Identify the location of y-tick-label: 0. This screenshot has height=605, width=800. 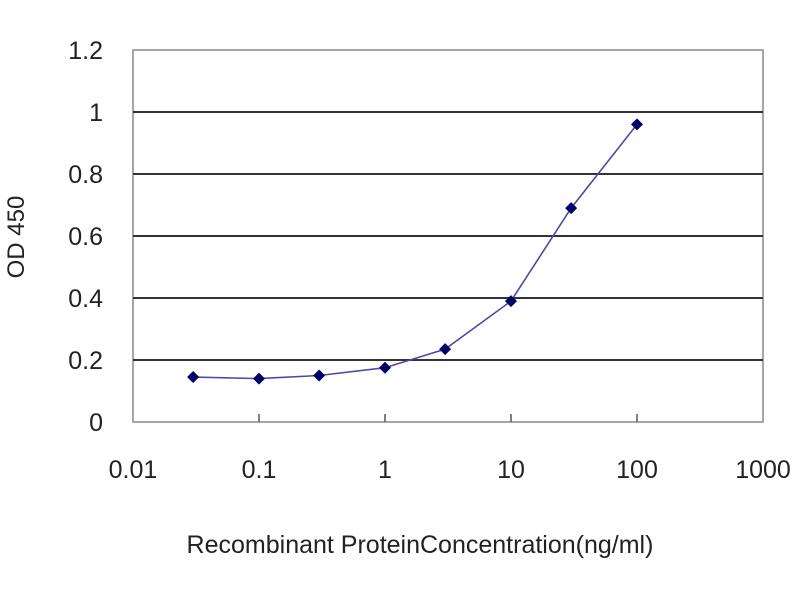
(96, 423).